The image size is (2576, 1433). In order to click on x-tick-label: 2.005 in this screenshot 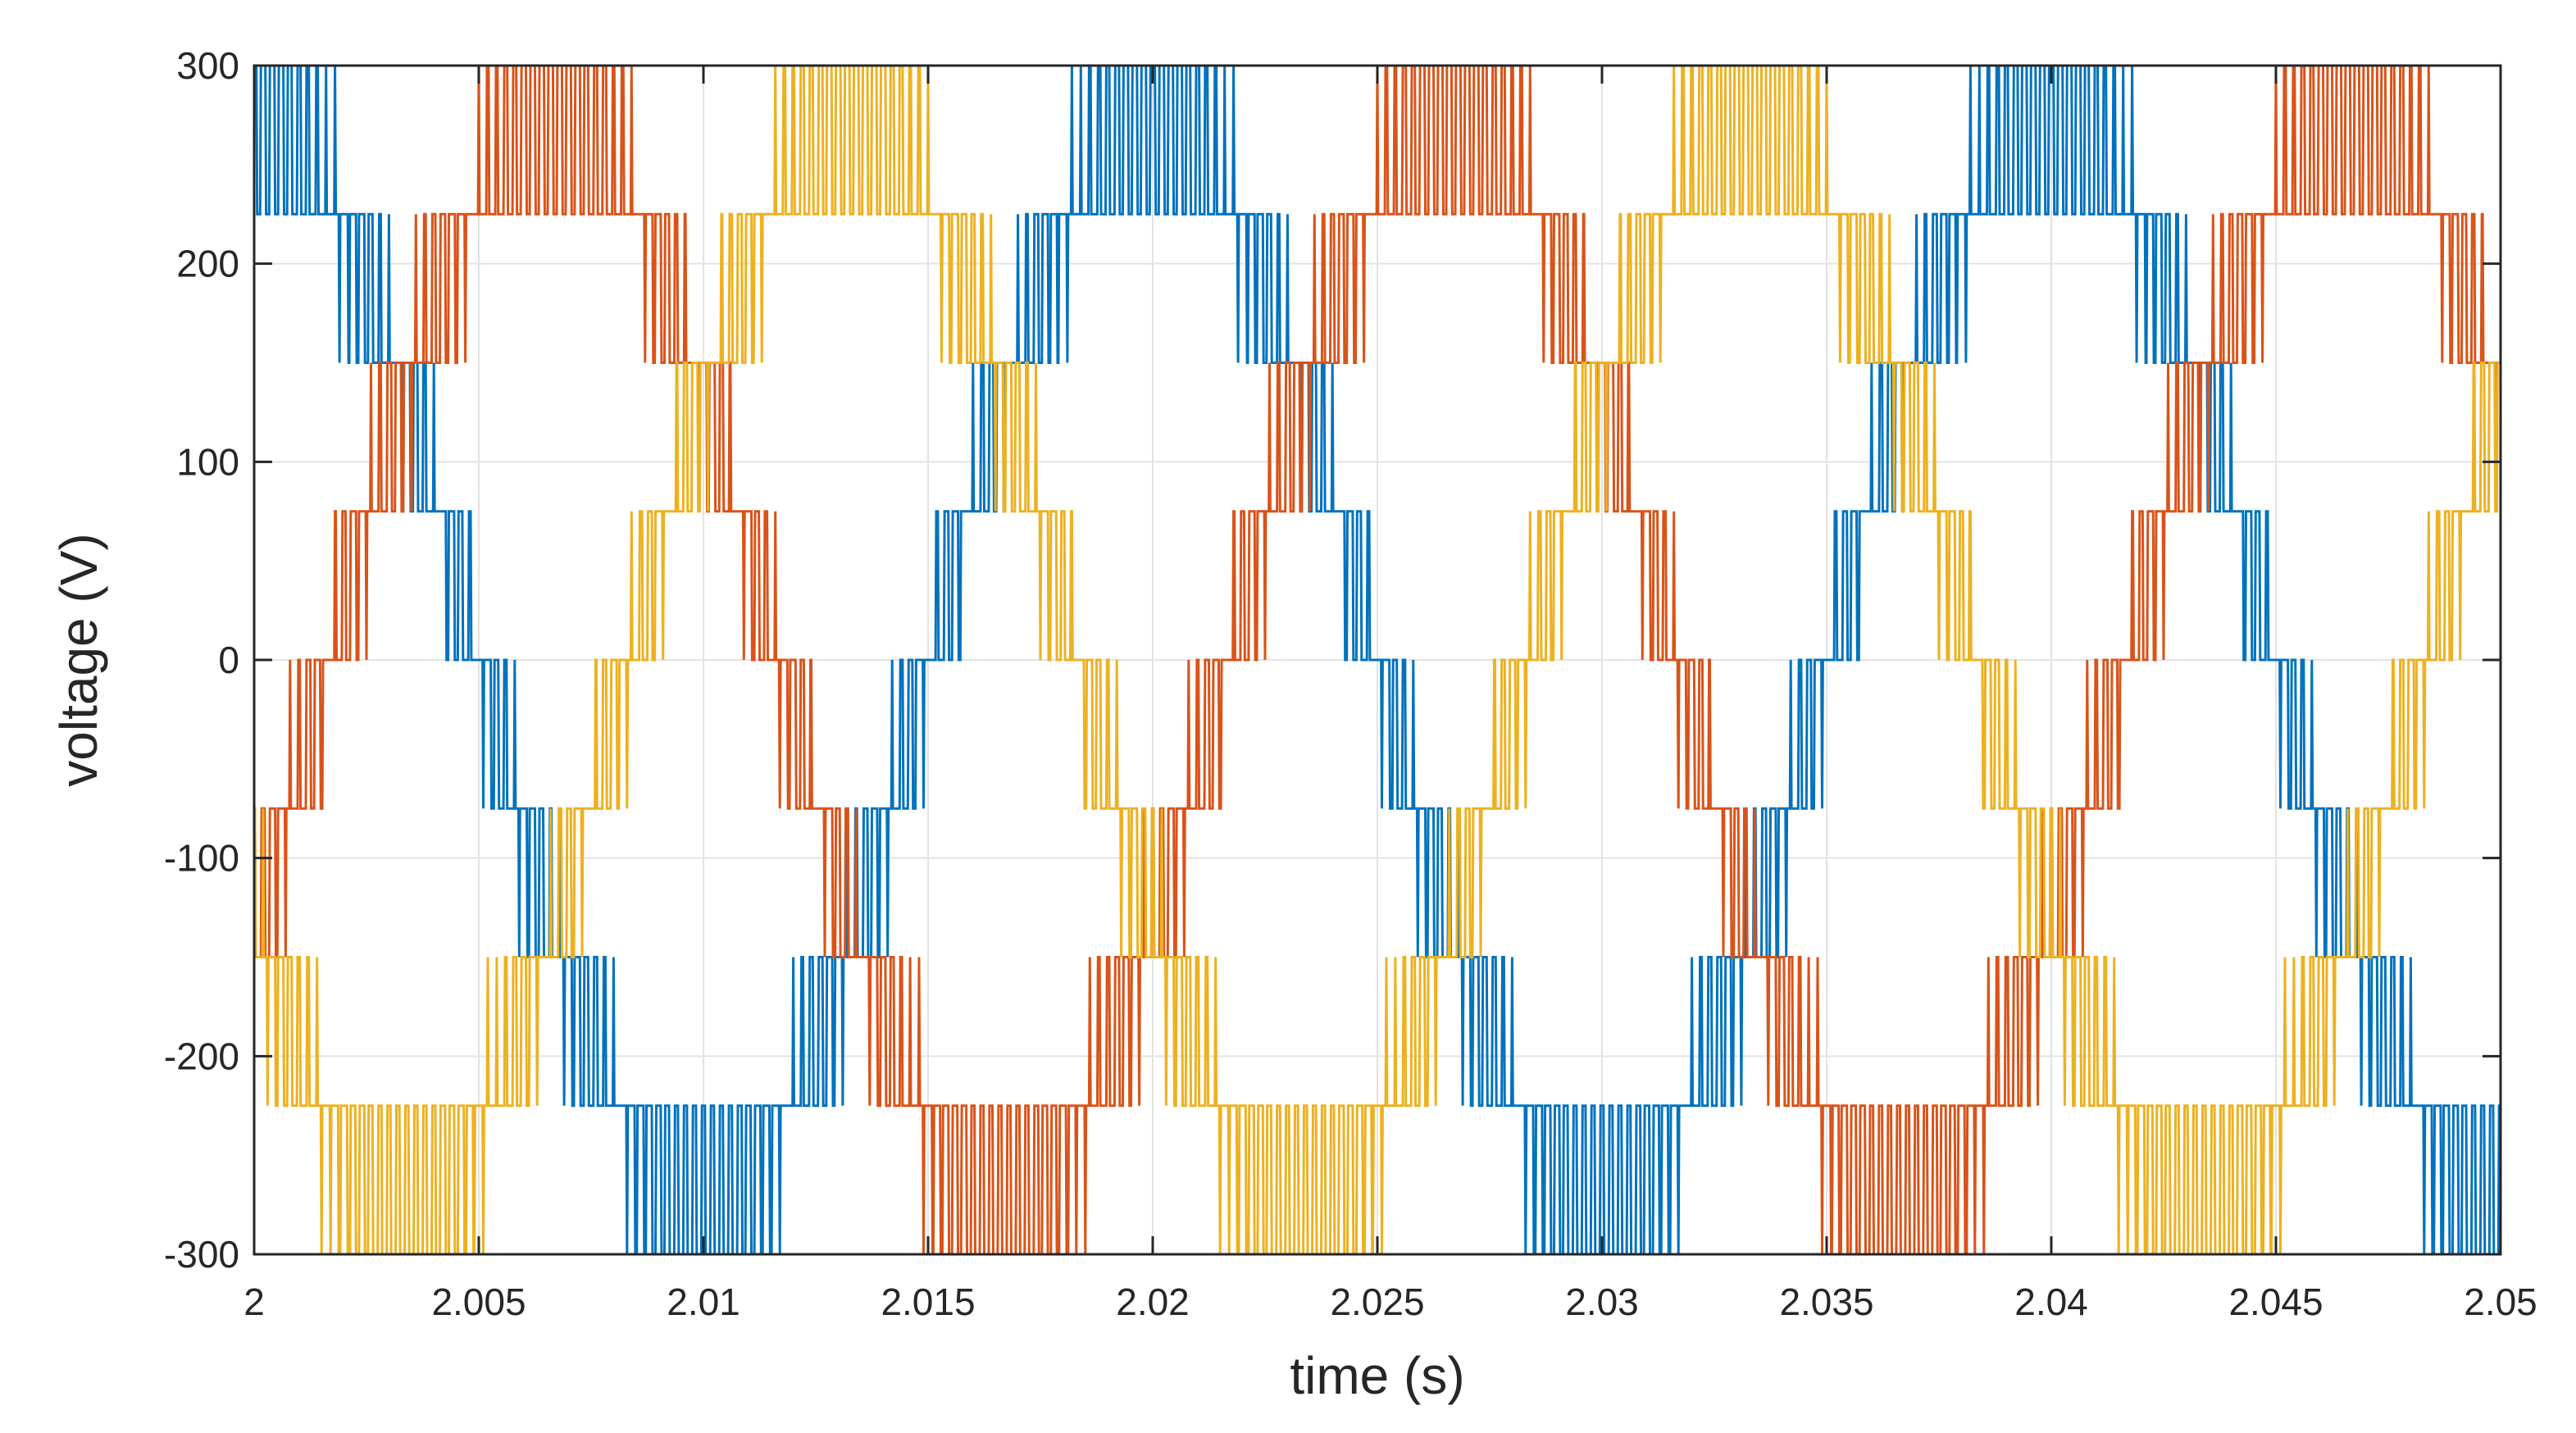, I will do `click(479, 1302)`.